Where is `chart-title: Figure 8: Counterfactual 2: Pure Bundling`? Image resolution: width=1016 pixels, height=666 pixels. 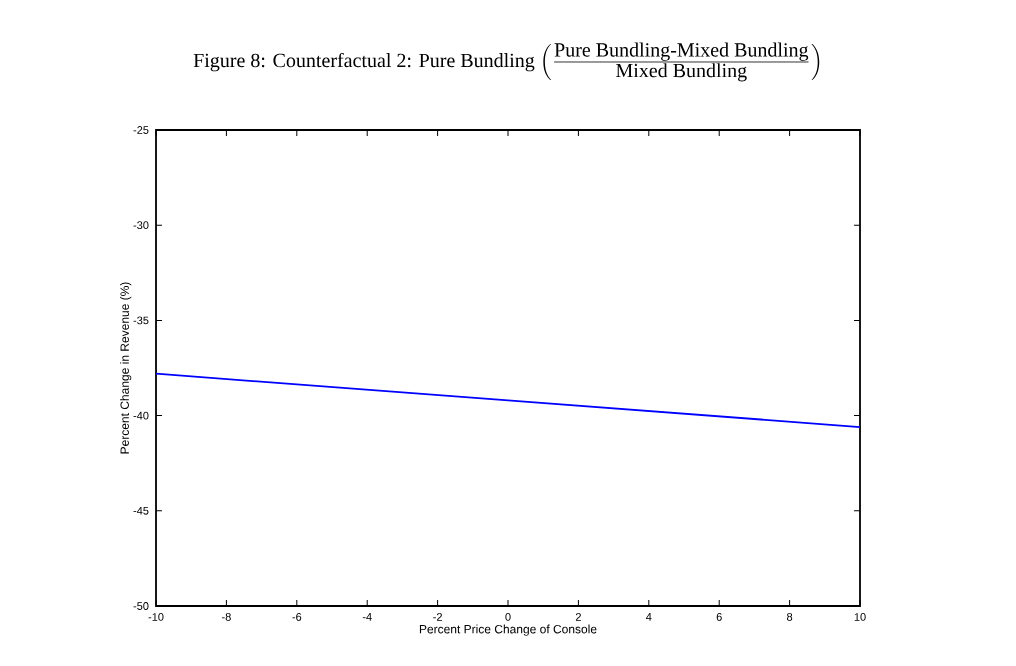
chart-title: Figure 8: Counterfactual 2: Pure Bundling is located at coordinates (364, 62).